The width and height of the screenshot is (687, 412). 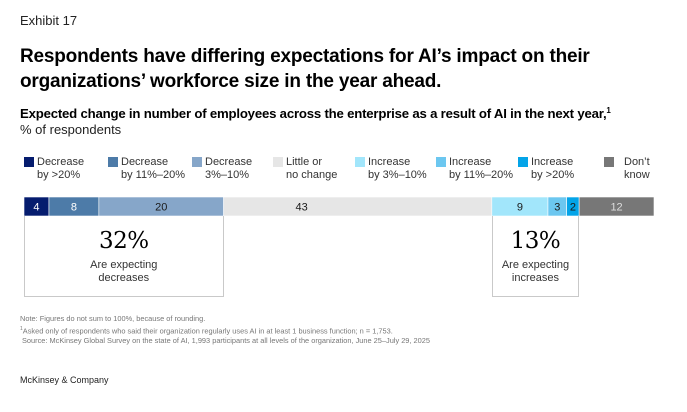 I want to click on data-label-7: 12, so click(x=616, y=208).